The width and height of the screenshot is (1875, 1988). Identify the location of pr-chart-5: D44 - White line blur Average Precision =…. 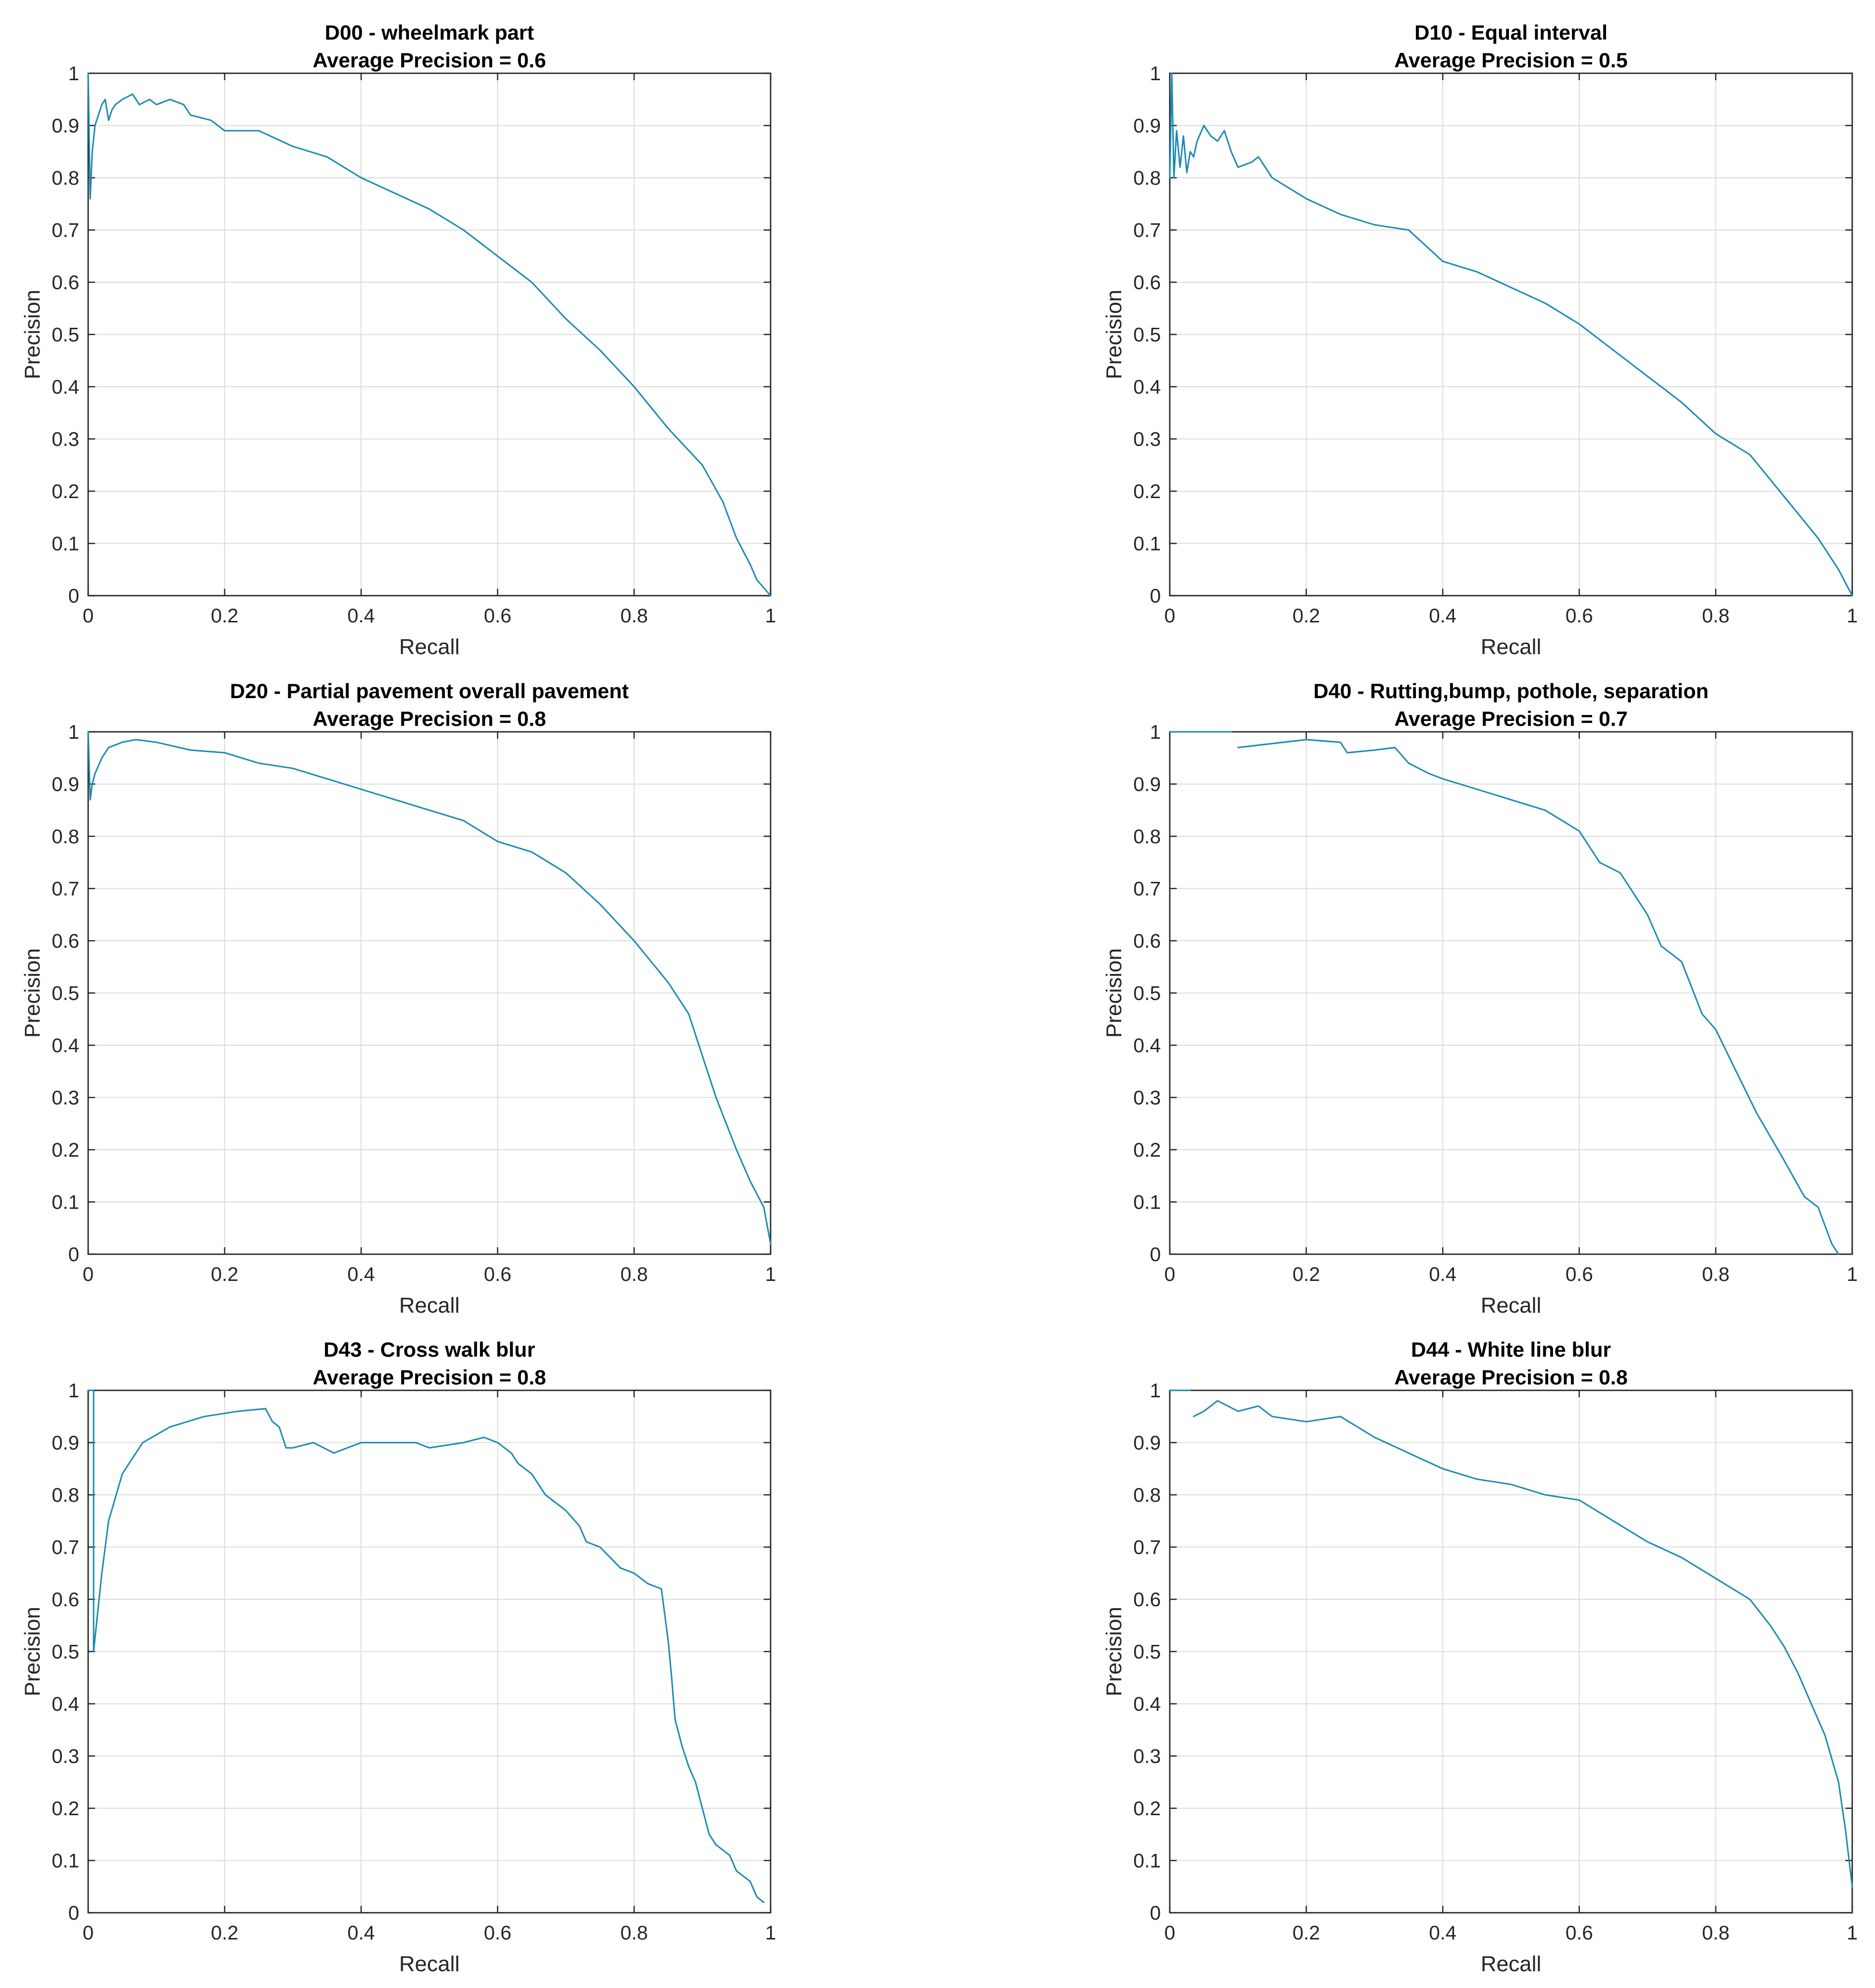
(1480, 1657).